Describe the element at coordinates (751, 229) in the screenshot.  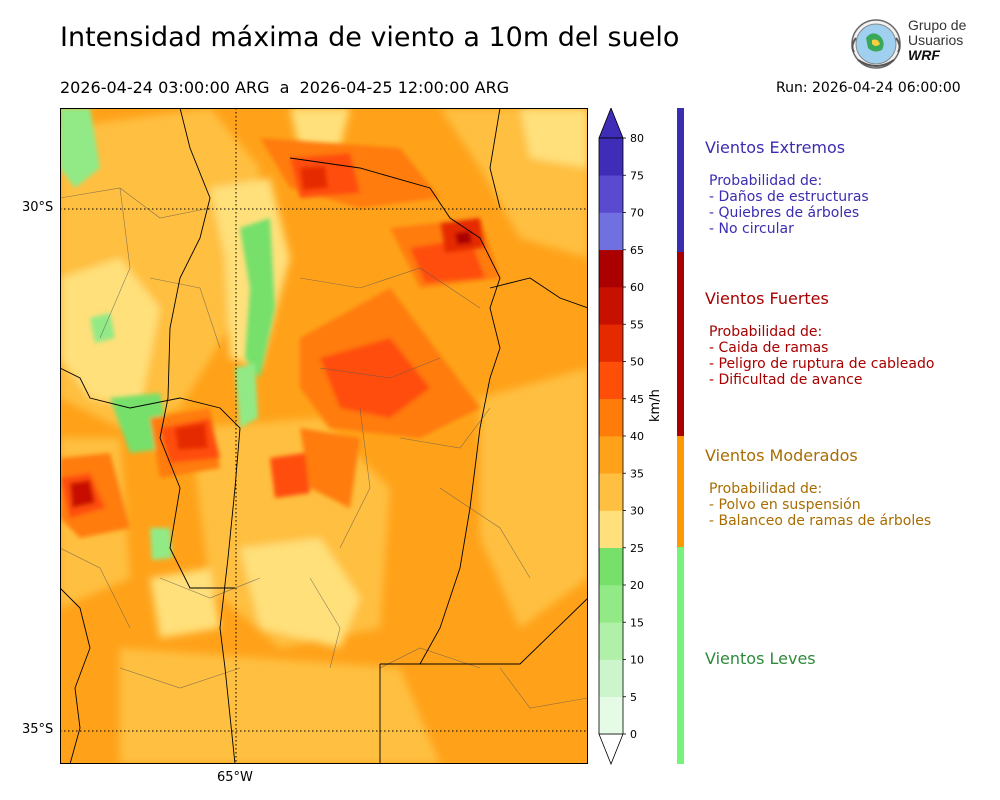
I see `legend-category-line: - No circular` at that location.